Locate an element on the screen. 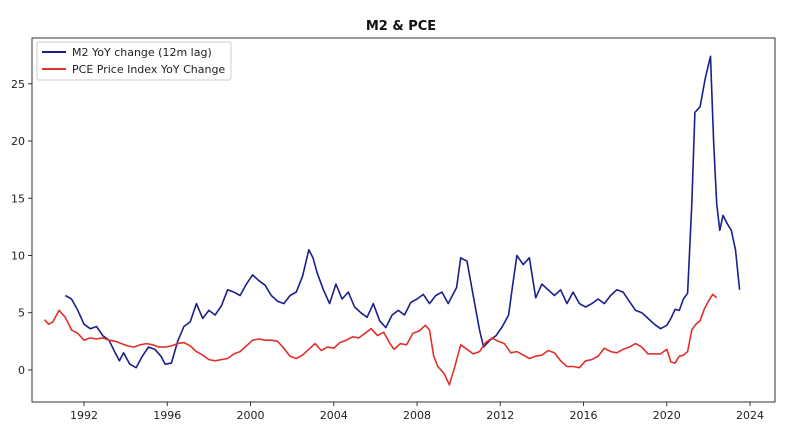  x-tick-label: 1996 is located at coordinates (167, 415).